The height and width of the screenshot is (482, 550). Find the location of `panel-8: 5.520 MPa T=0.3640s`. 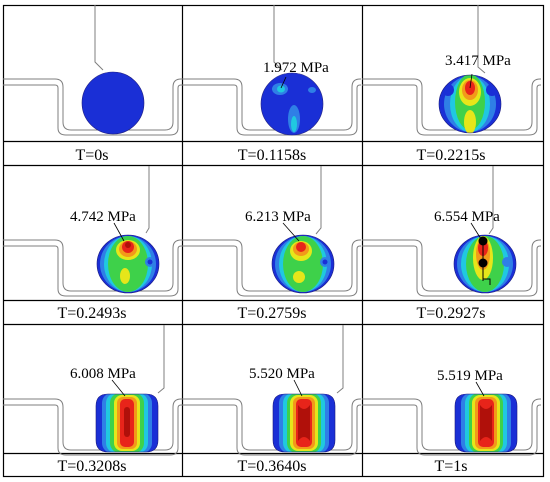

panel-8: 5.520 MPa T=0.3640s is located at coordinates (271, 400).